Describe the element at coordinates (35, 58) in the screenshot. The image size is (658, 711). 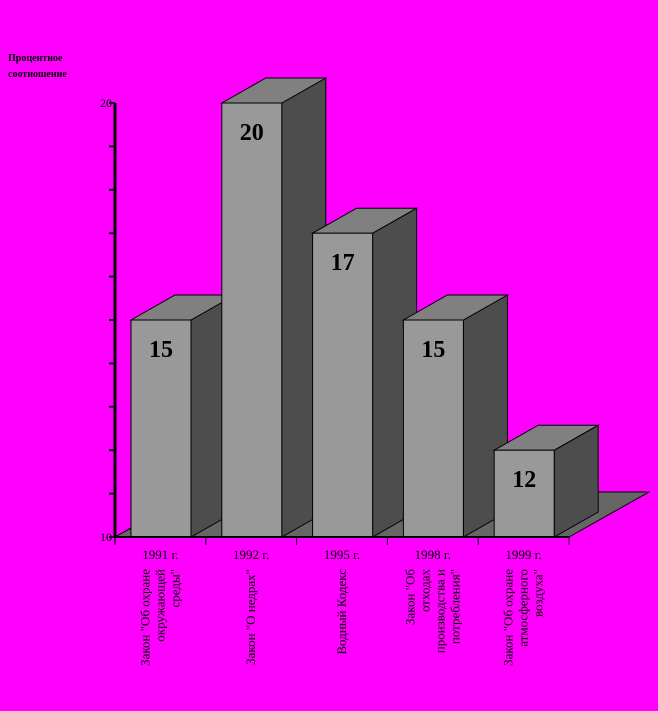
I see `y-axis-title-line-1: Процентное` at that location.